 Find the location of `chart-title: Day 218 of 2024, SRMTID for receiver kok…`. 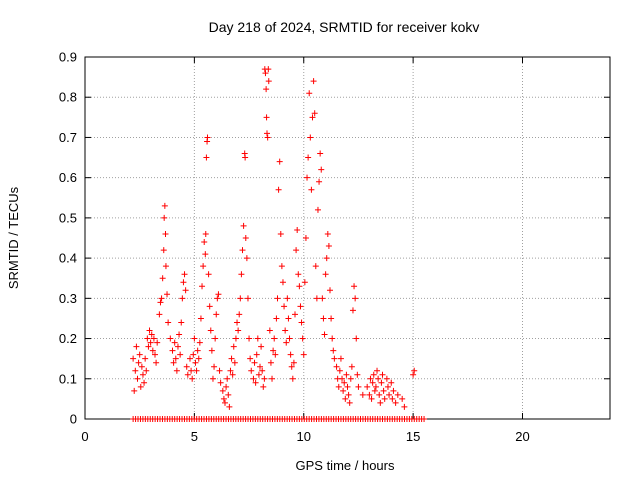

chart-title: Day 218 of 2024, SRMTID for receiver kok… is located at coordinates (344, 27).